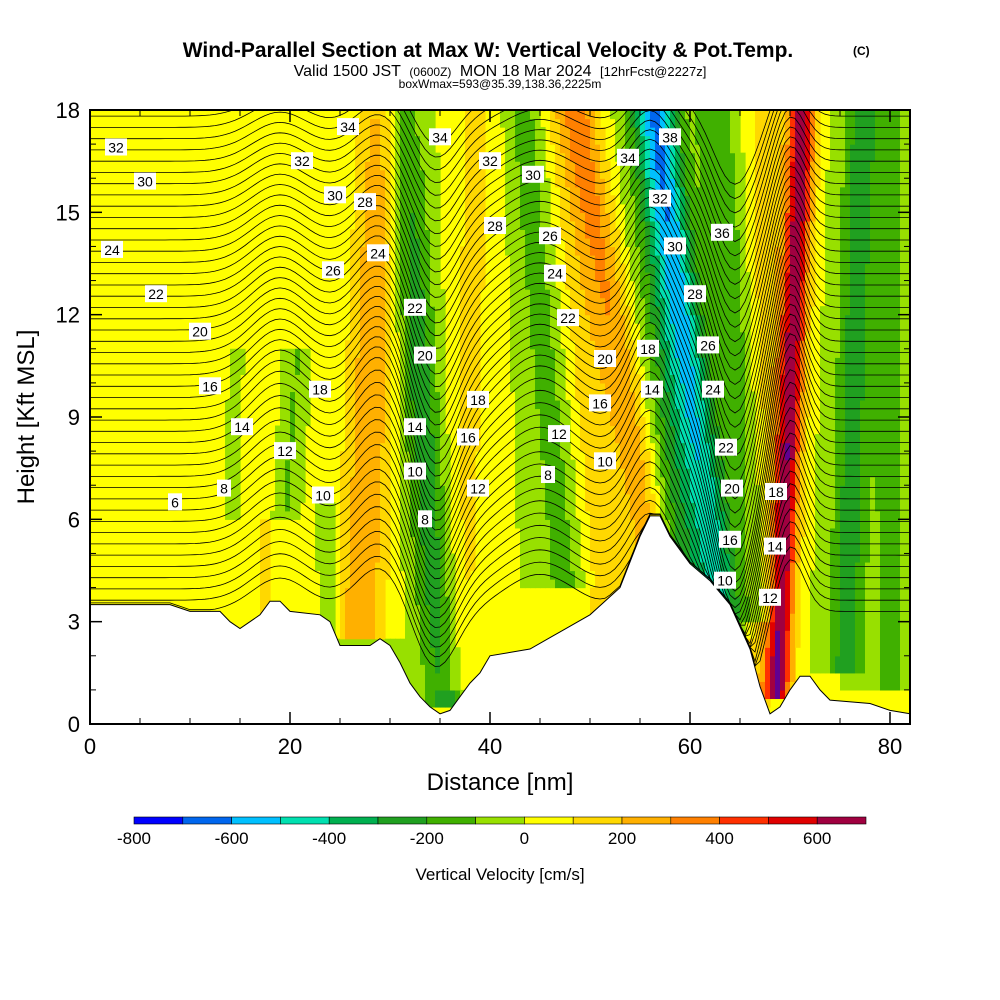 This screenshot has height=1000, width=1000. I want to click on contour-label: 28, so click(695, 294).